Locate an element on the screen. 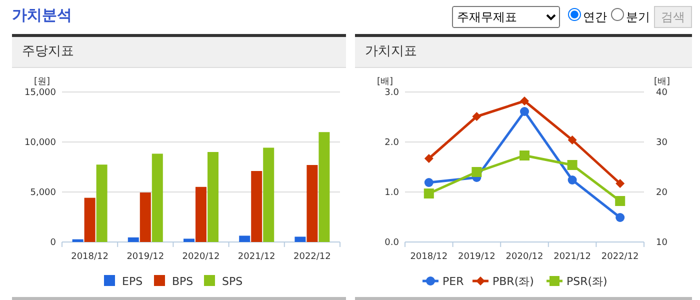  text: 가치분석 is located at coordinates (42, 15).